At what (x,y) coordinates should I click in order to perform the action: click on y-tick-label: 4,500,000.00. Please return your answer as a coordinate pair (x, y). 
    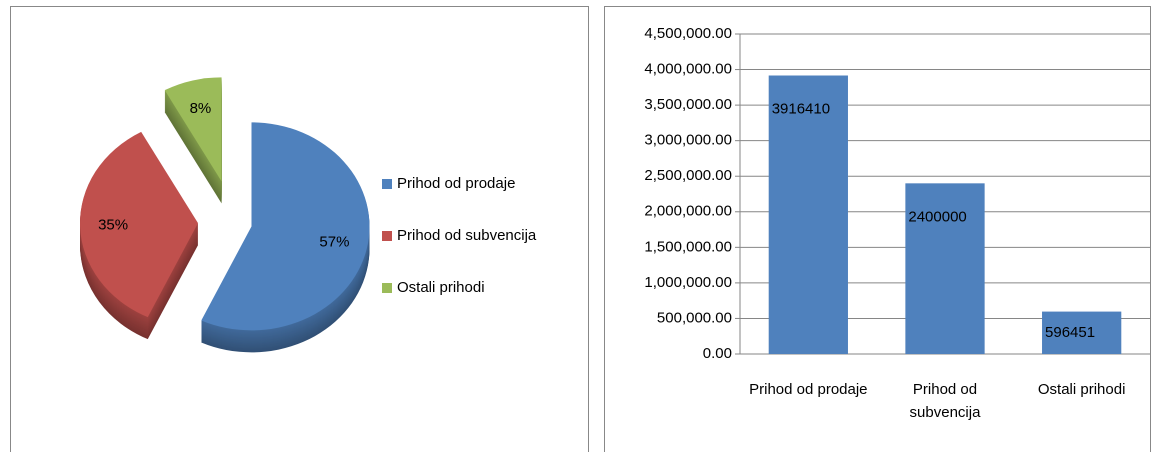
    Looking at the image, I should click on (688, 33).